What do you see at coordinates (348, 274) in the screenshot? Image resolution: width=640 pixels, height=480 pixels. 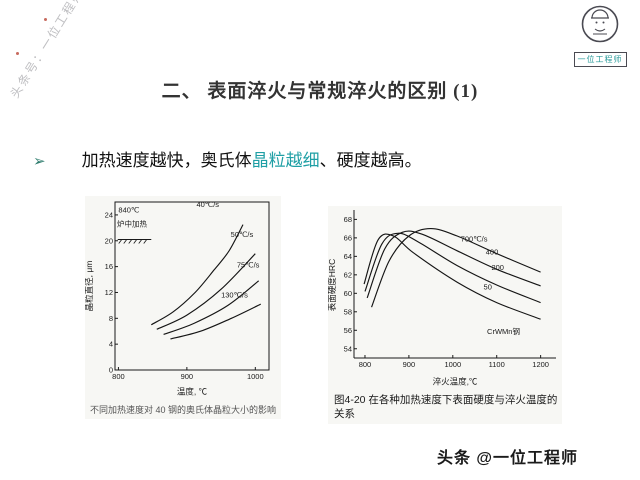 I see `svg-text: 62` at bounding box center [348, 274].